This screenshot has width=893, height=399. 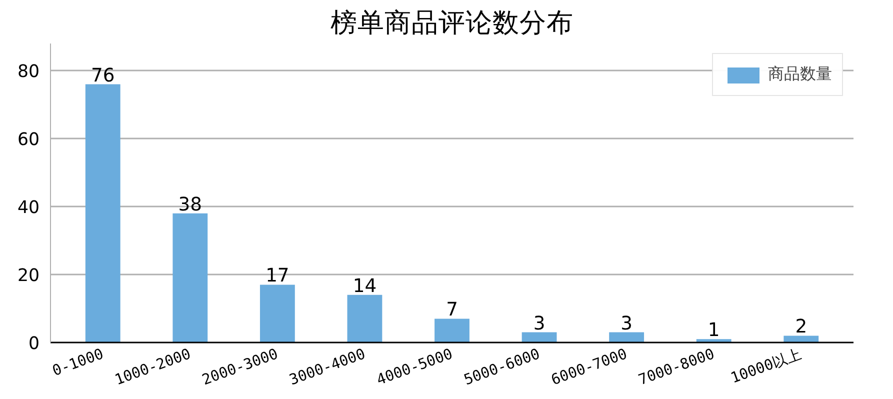 What do you see at coordinates (278, 276) in the screenshot?
I see `data-label: 17` at bounding box center [278, 276].